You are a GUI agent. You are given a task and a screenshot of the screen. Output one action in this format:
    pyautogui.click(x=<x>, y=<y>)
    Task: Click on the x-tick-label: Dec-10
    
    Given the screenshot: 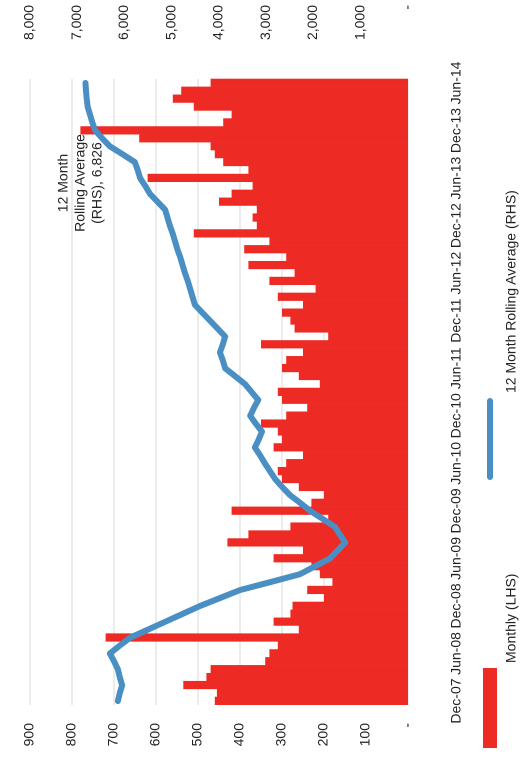 What is the action you would take?
    pyautogui.click(x=456, y=415)
    